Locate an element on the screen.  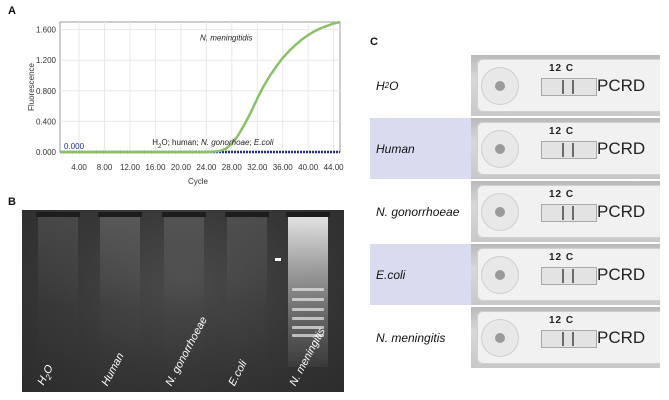
x-tick-label: 16.00 is located at coordinates (155, 167).